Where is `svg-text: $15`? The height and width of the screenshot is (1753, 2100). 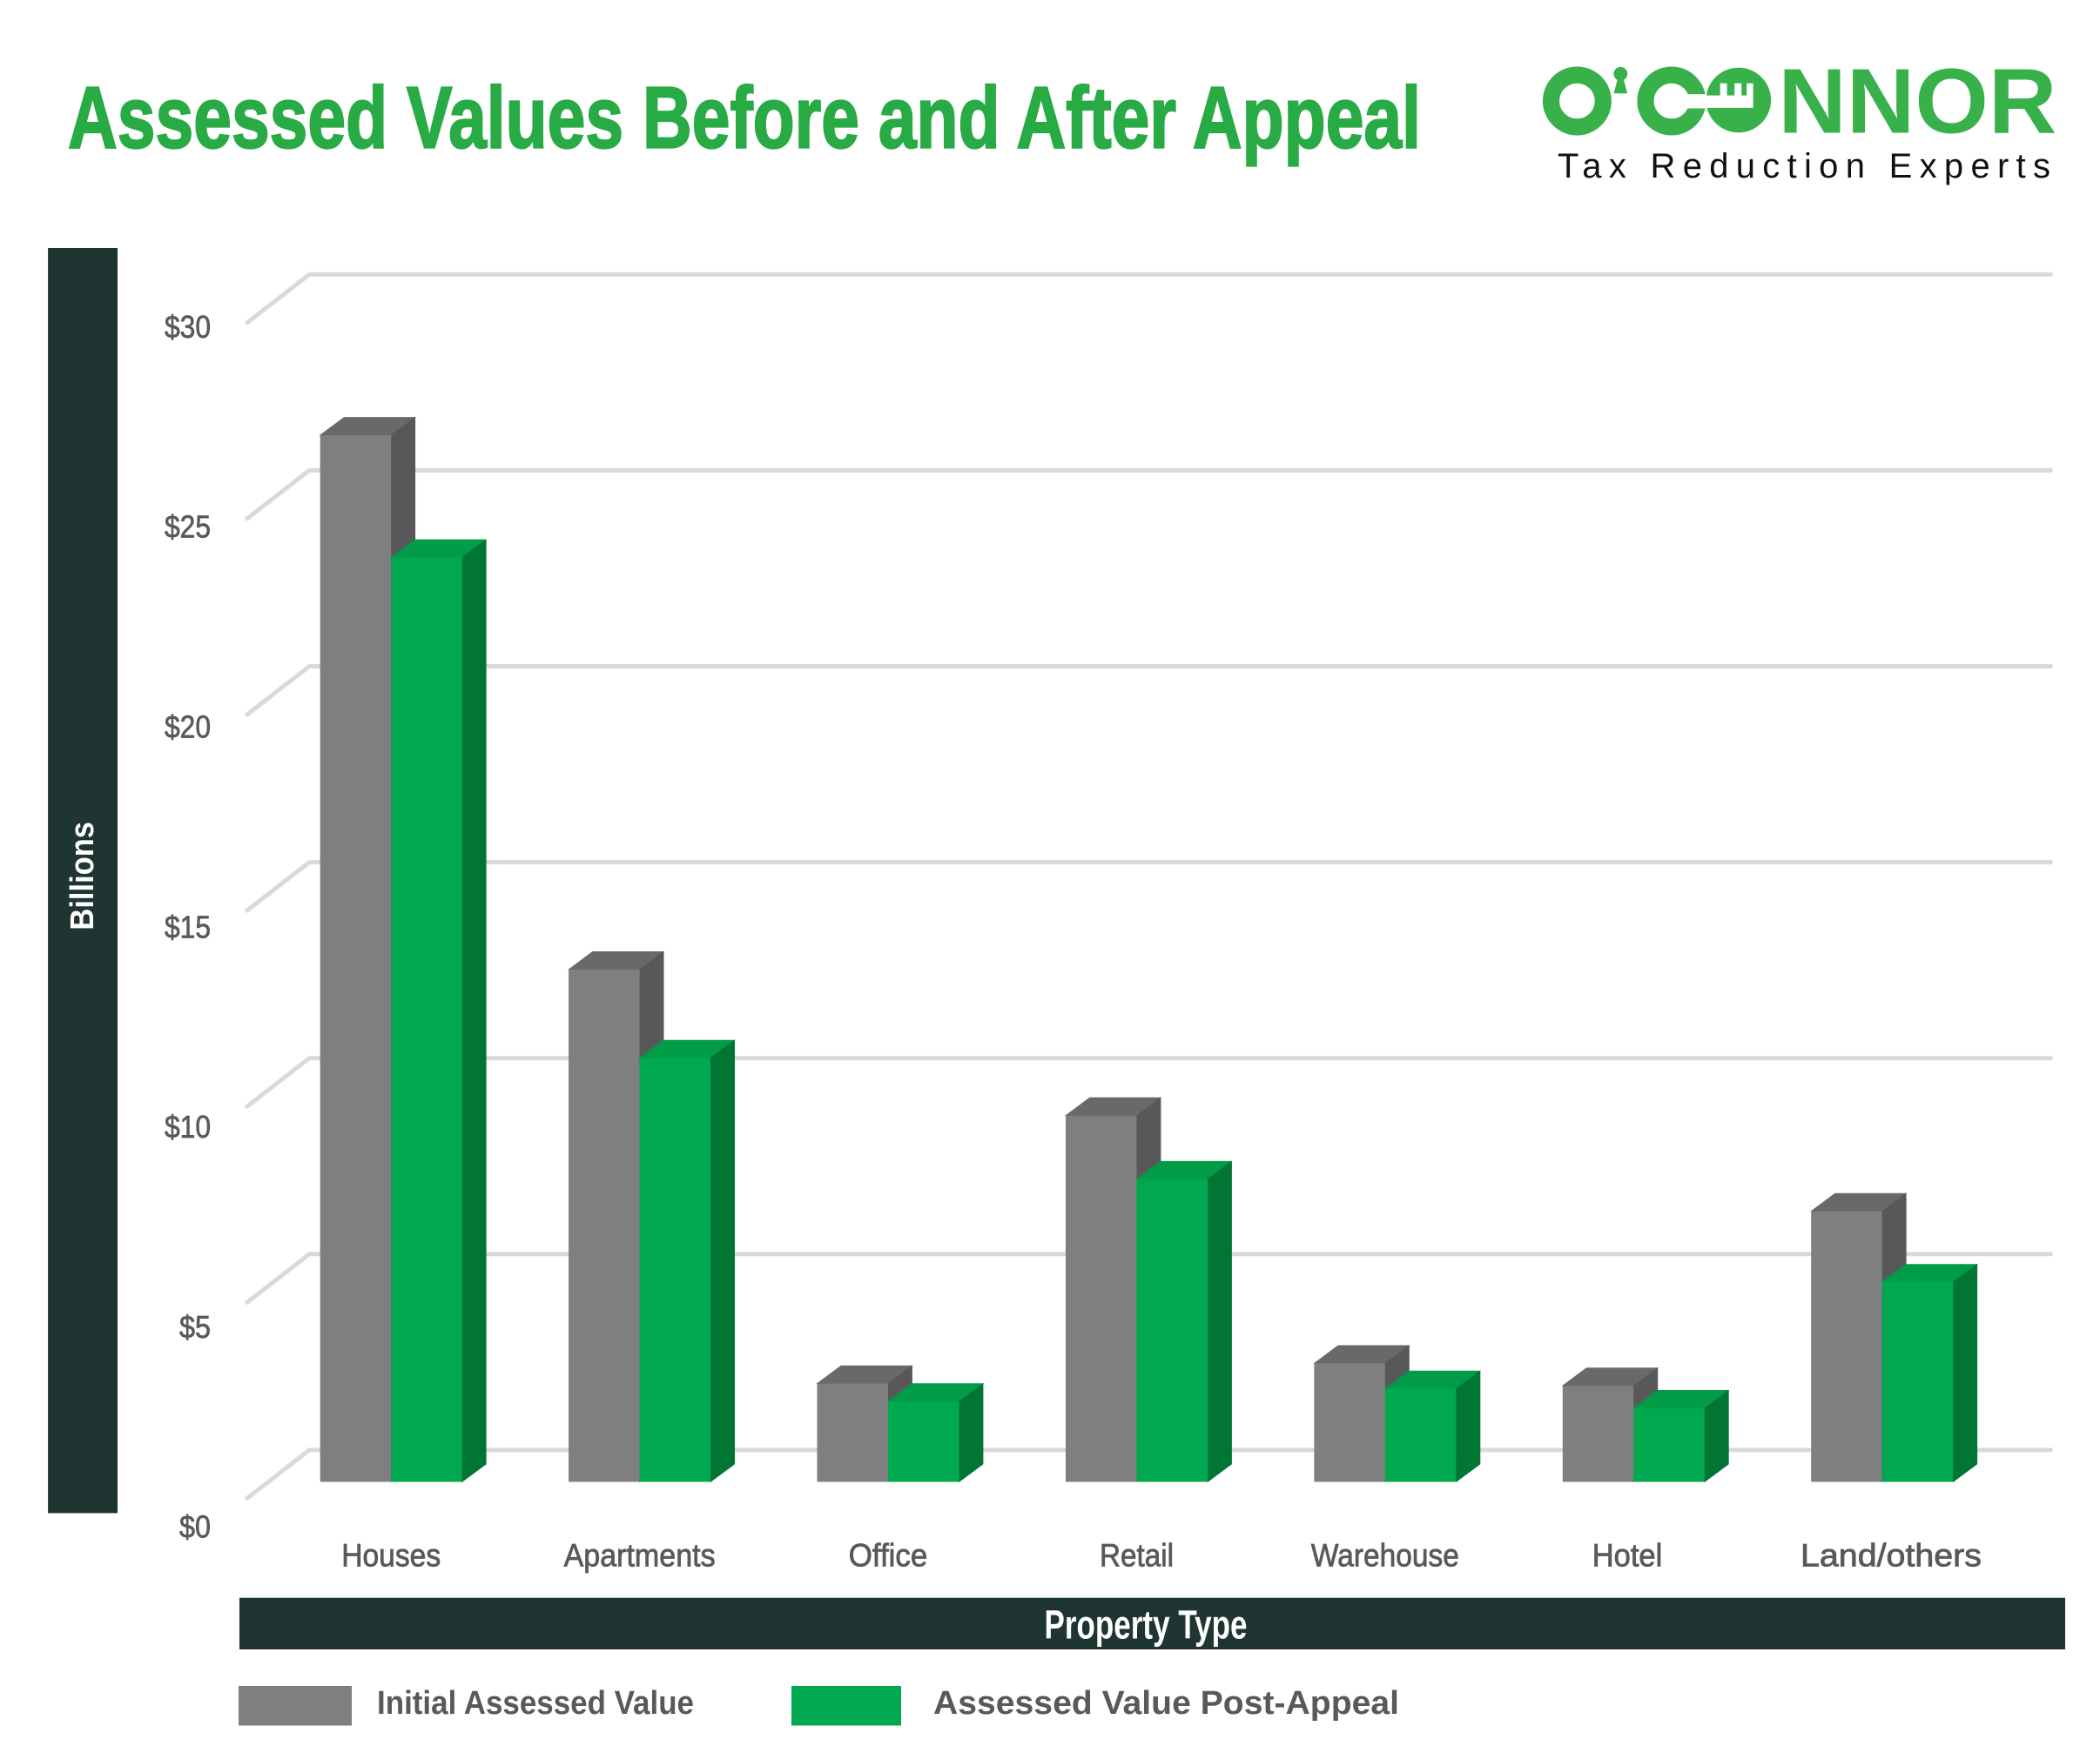 svg-text: $15 is located at coordinates (188, 926).